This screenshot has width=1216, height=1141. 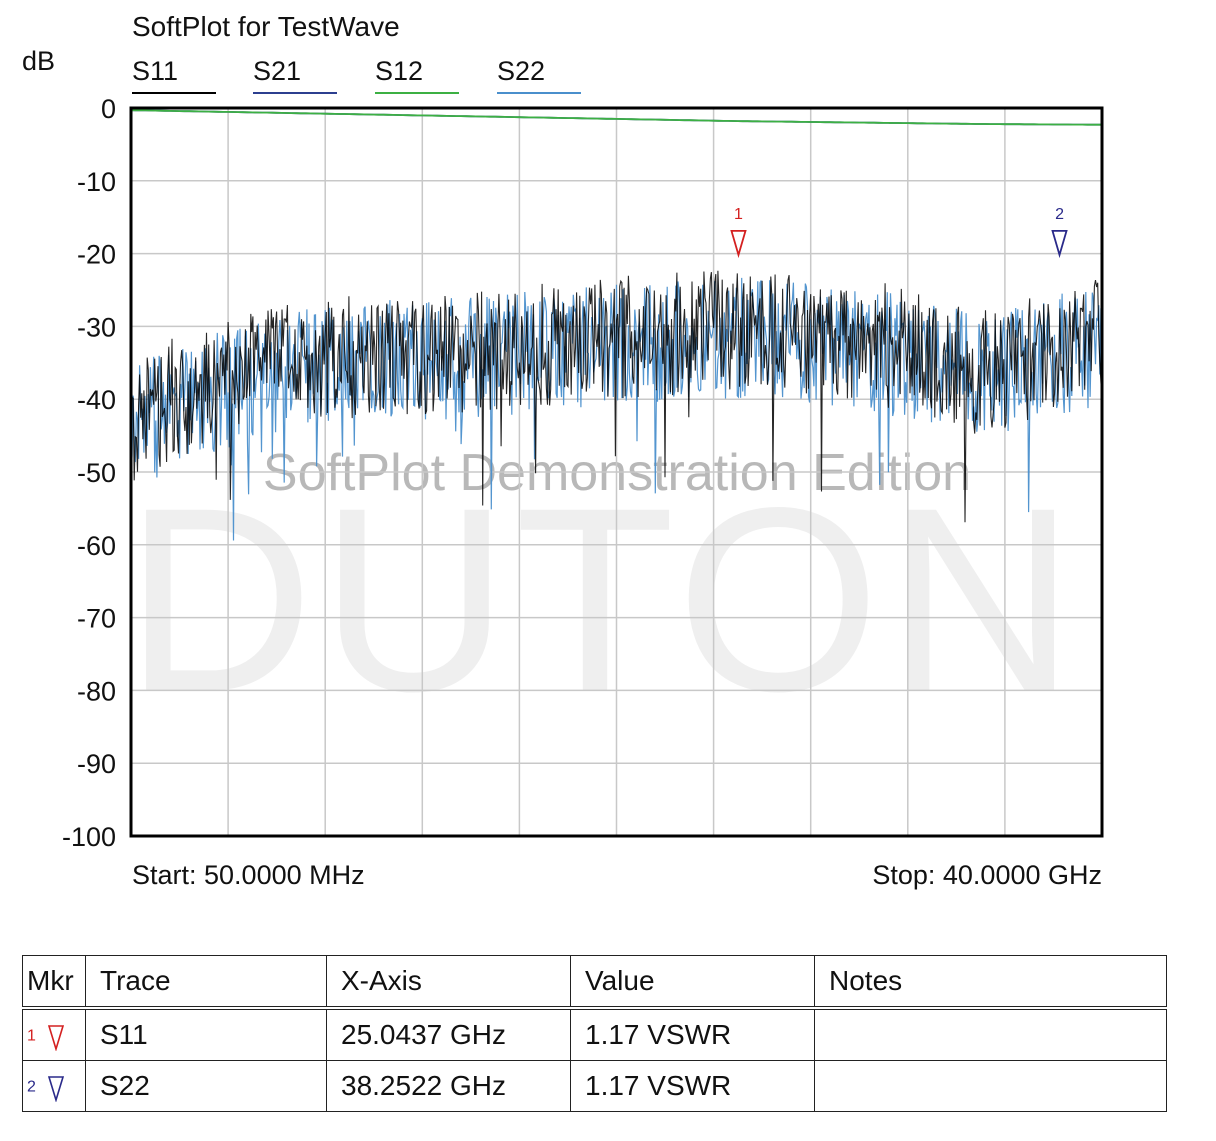 What do you see at coordinates (448, 1034) in the screenshot?
I see `x-axis-cell: 25.0437 GHz` at bounding box center [448, 1034].